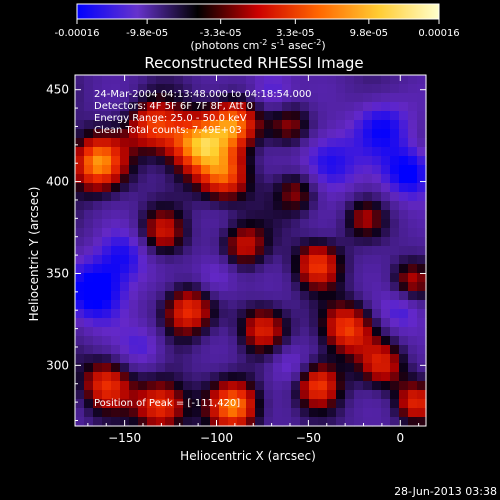 This screenshot has height=500, width=500. Describe the element at coordinates (57, 273) in the screenshot. I see `y-tick-label: 350` at that location.